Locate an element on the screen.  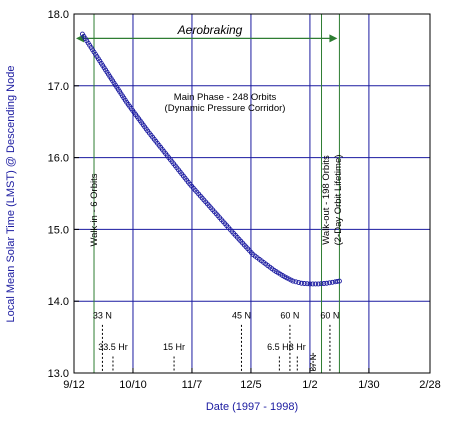
aerobraking-arrowhead-right is located at coordinates (333, 38).